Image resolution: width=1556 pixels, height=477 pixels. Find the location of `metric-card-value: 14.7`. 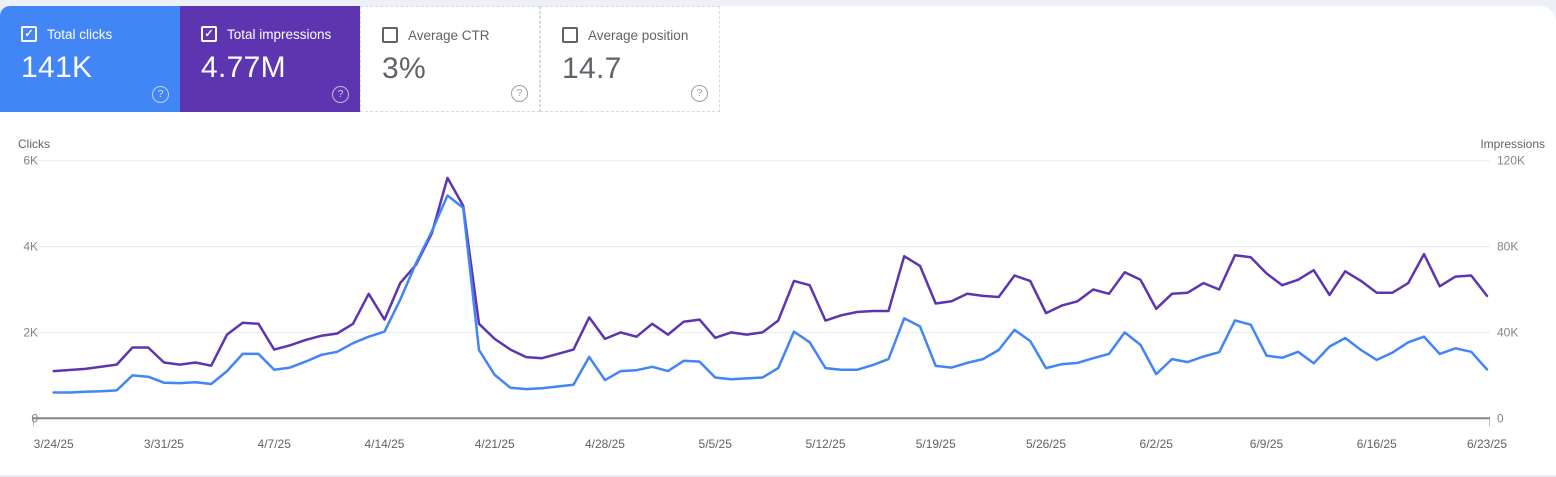

metric-card-value: 14.7 is located at coordinates (592, 68).